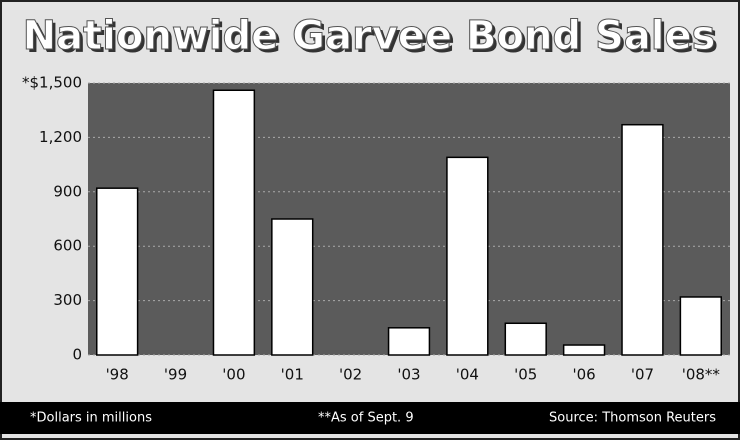  I want to click on y-tick-label: 0, so click(77, 355).